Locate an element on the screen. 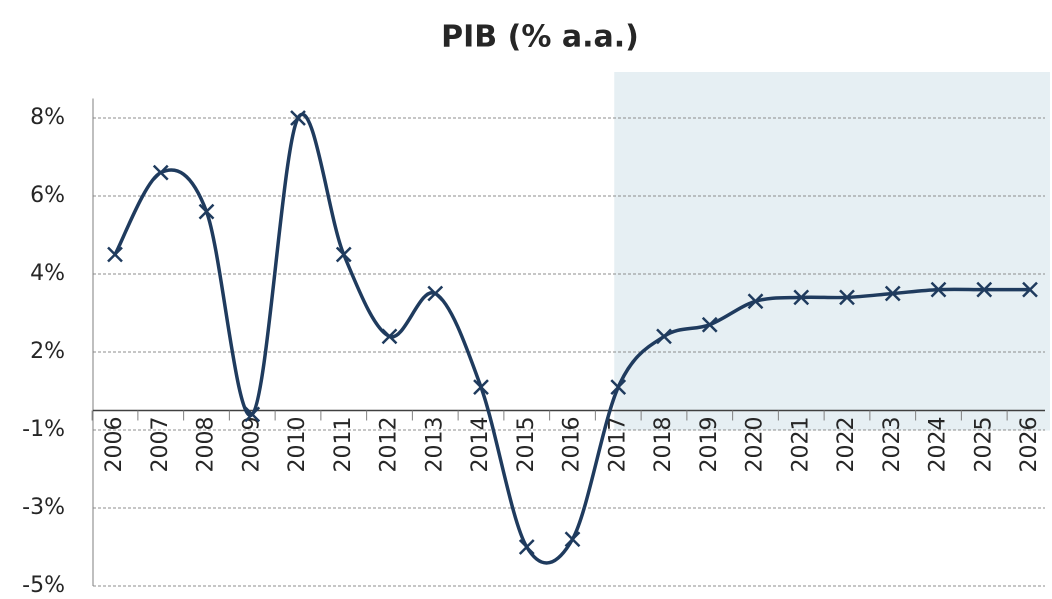 Image resolution: width=1052 pixels, height=599 pixels. x-tick-label: 2022 is located at coordinates (846, 445).